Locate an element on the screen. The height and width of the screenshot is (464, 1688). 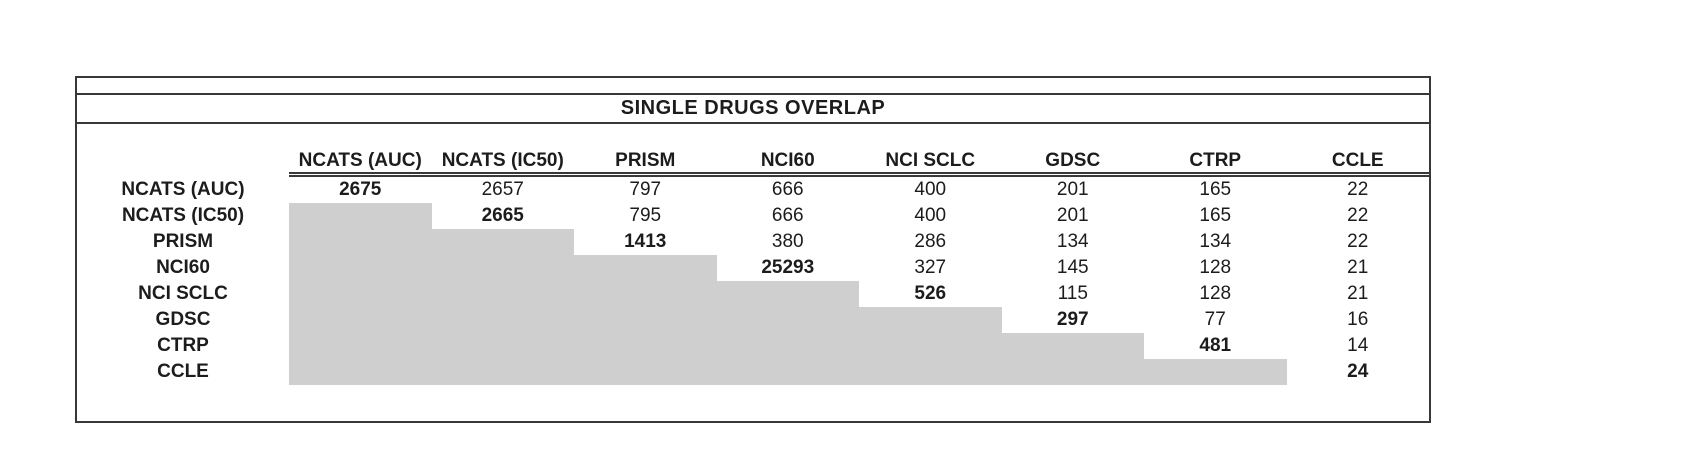
column-header-6: CTRP is located at coordinates (1215, 163).